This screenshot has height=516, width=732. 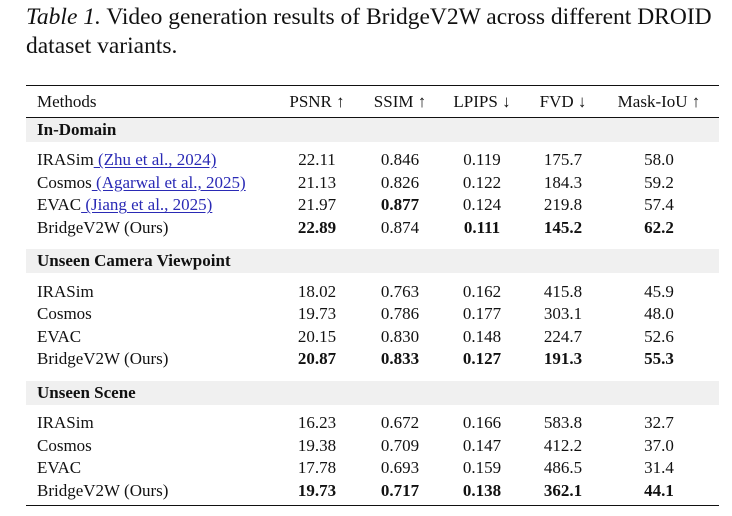 I want to click on lpips-cell: 0.177, so click(x=482, y=314).